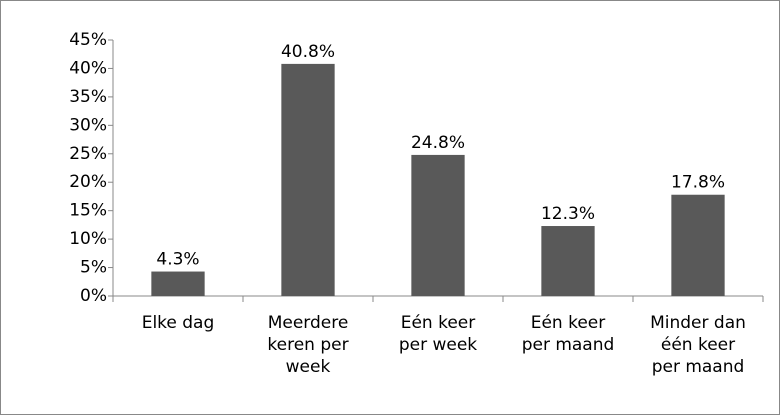  Describe the element at coordinates (88, 239) in the screenshot. I see `y-tick-label: 10%` at that location.